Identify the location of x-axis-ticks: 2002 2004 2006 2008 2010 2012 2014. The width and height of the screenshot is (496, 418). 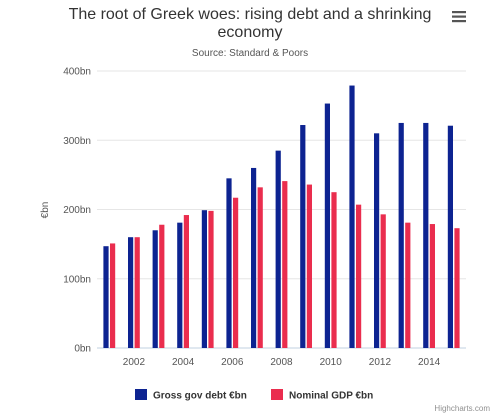
(282, 362).